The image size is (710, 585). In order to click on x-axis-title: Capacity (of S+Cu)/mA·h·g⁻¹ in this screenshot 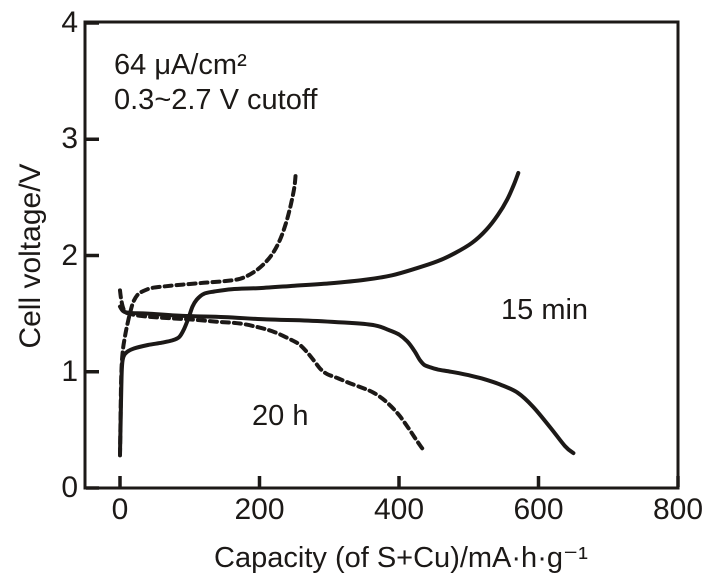, I will do `click(401, 558)`.